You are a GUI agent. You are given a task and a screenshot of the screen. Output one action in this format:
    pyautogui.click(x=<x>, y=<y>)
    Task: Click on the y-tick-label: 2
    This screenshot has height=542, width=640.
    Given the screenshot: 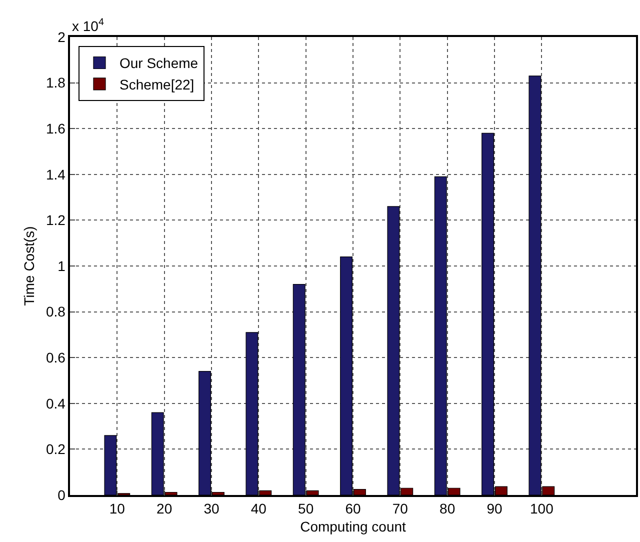 What is the action you would take?
    pyautogui.click(x=62, y=36)
    